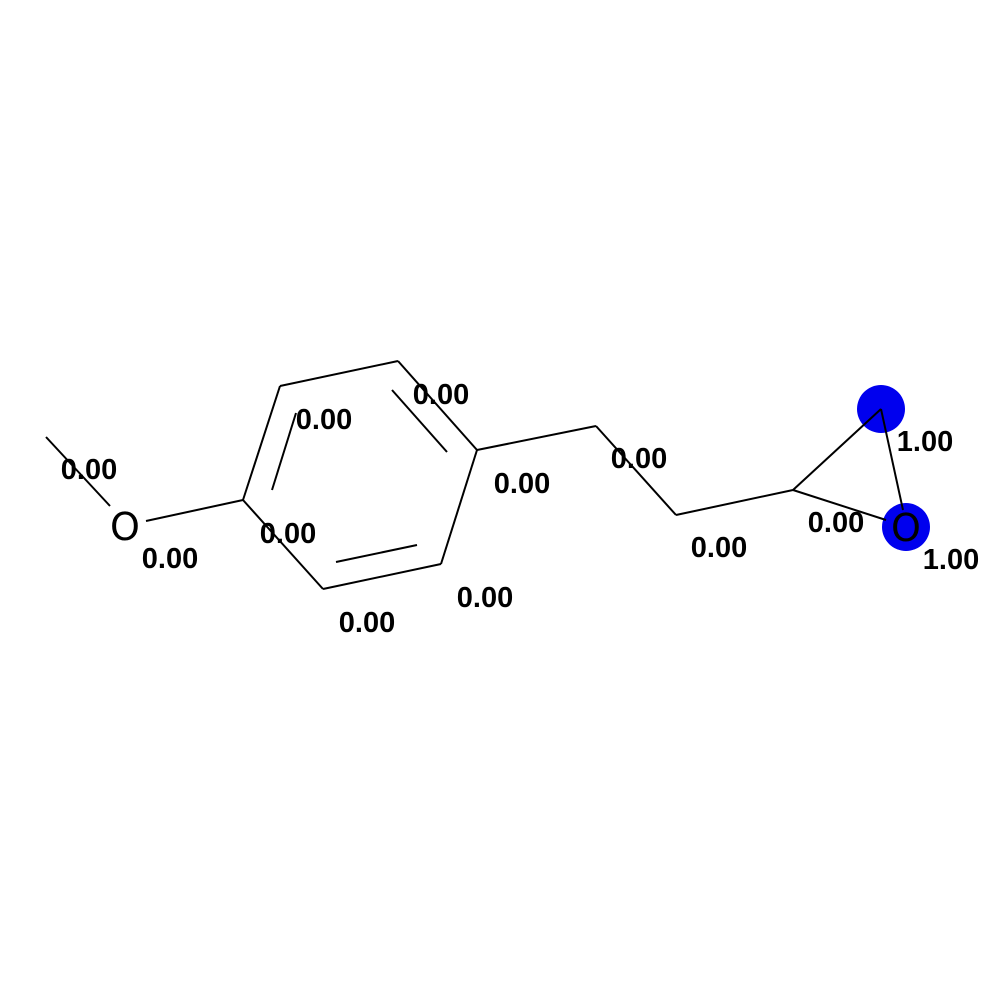 This screenshot has width=1000, height=1000. I want to click on atom-label-epoxide-oxygen: O, so click(906, 528).